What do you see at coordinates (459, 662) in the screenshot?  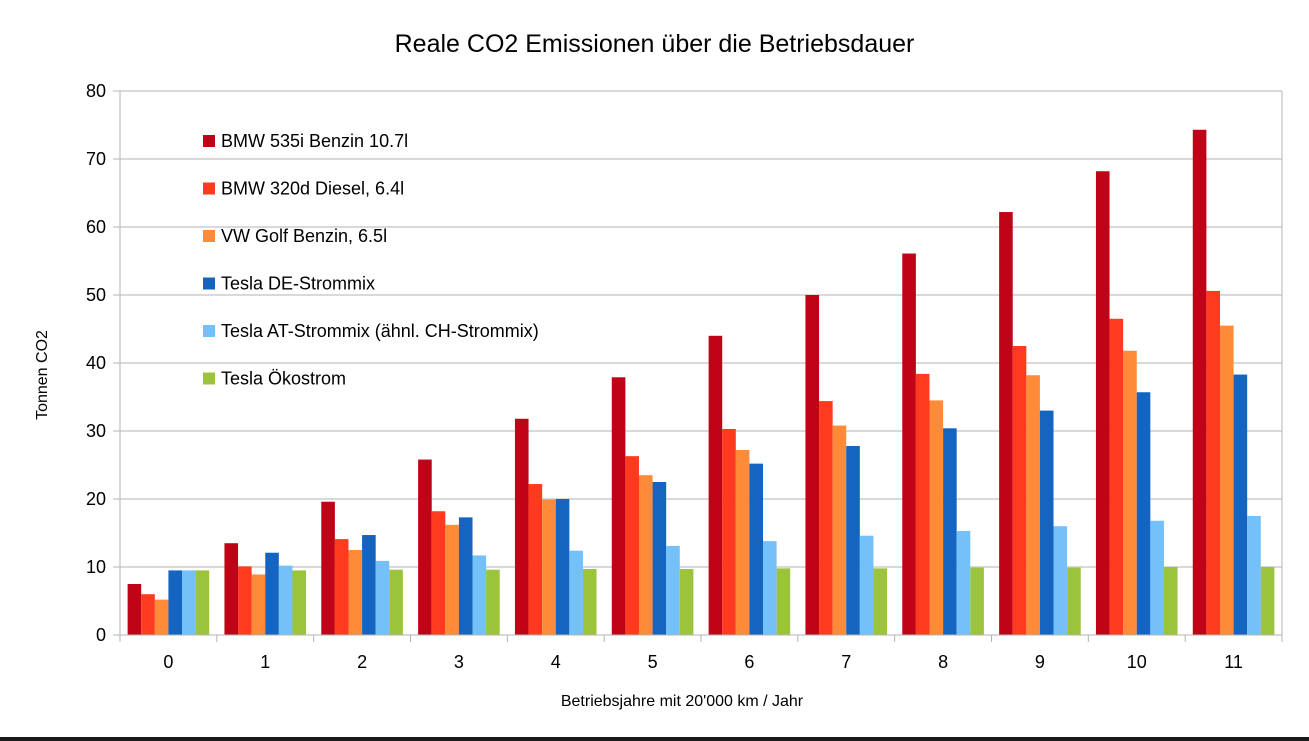 I see `x-tick-label: 3` at bounding box center [459, 662].